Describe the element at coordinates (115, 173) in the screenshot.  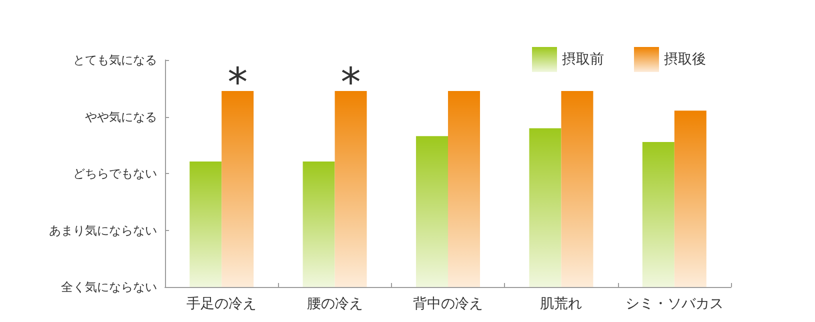
I see `text: どちらでもない` at that location.